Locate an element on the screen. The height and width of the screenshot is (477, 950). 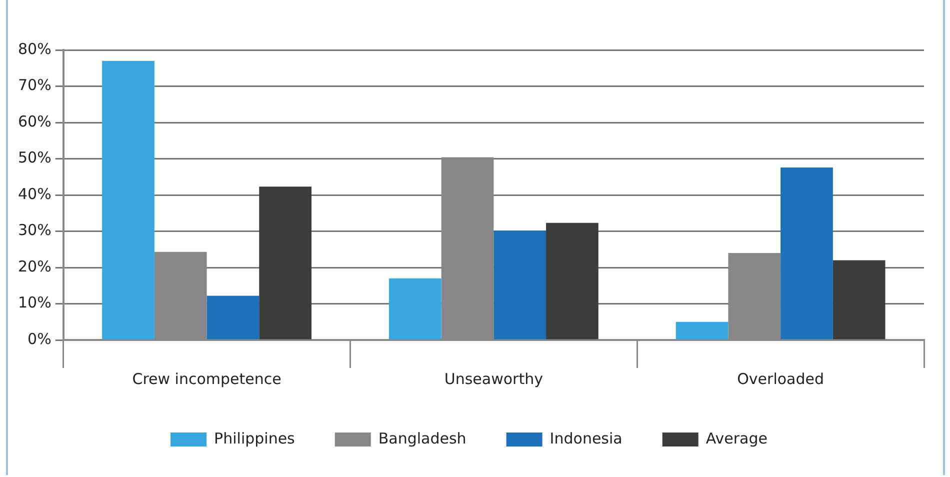
y-tick-label: 30% is located at coordinates (35, 230).